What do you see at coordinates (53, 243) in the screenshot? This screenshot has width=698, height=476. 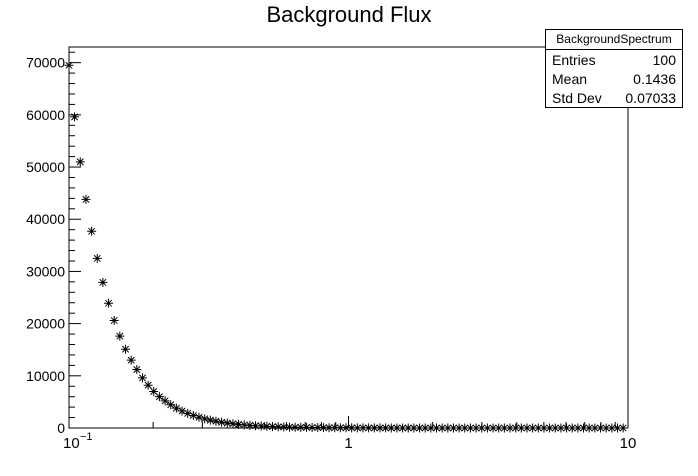 I see `y-axis: 0 10000 20000 30000 40000 50000 60000 70000` at bounding box center [53, 243].